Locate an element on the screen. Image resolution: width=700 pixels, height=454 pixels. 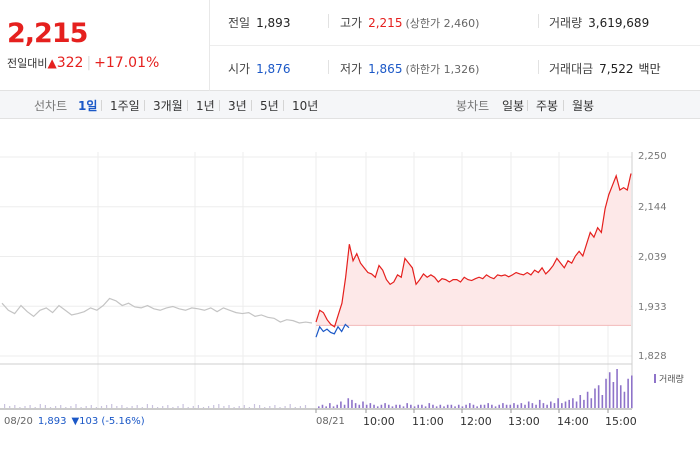
tab-period-1d: 1일 is located at coordinates (88, 106).